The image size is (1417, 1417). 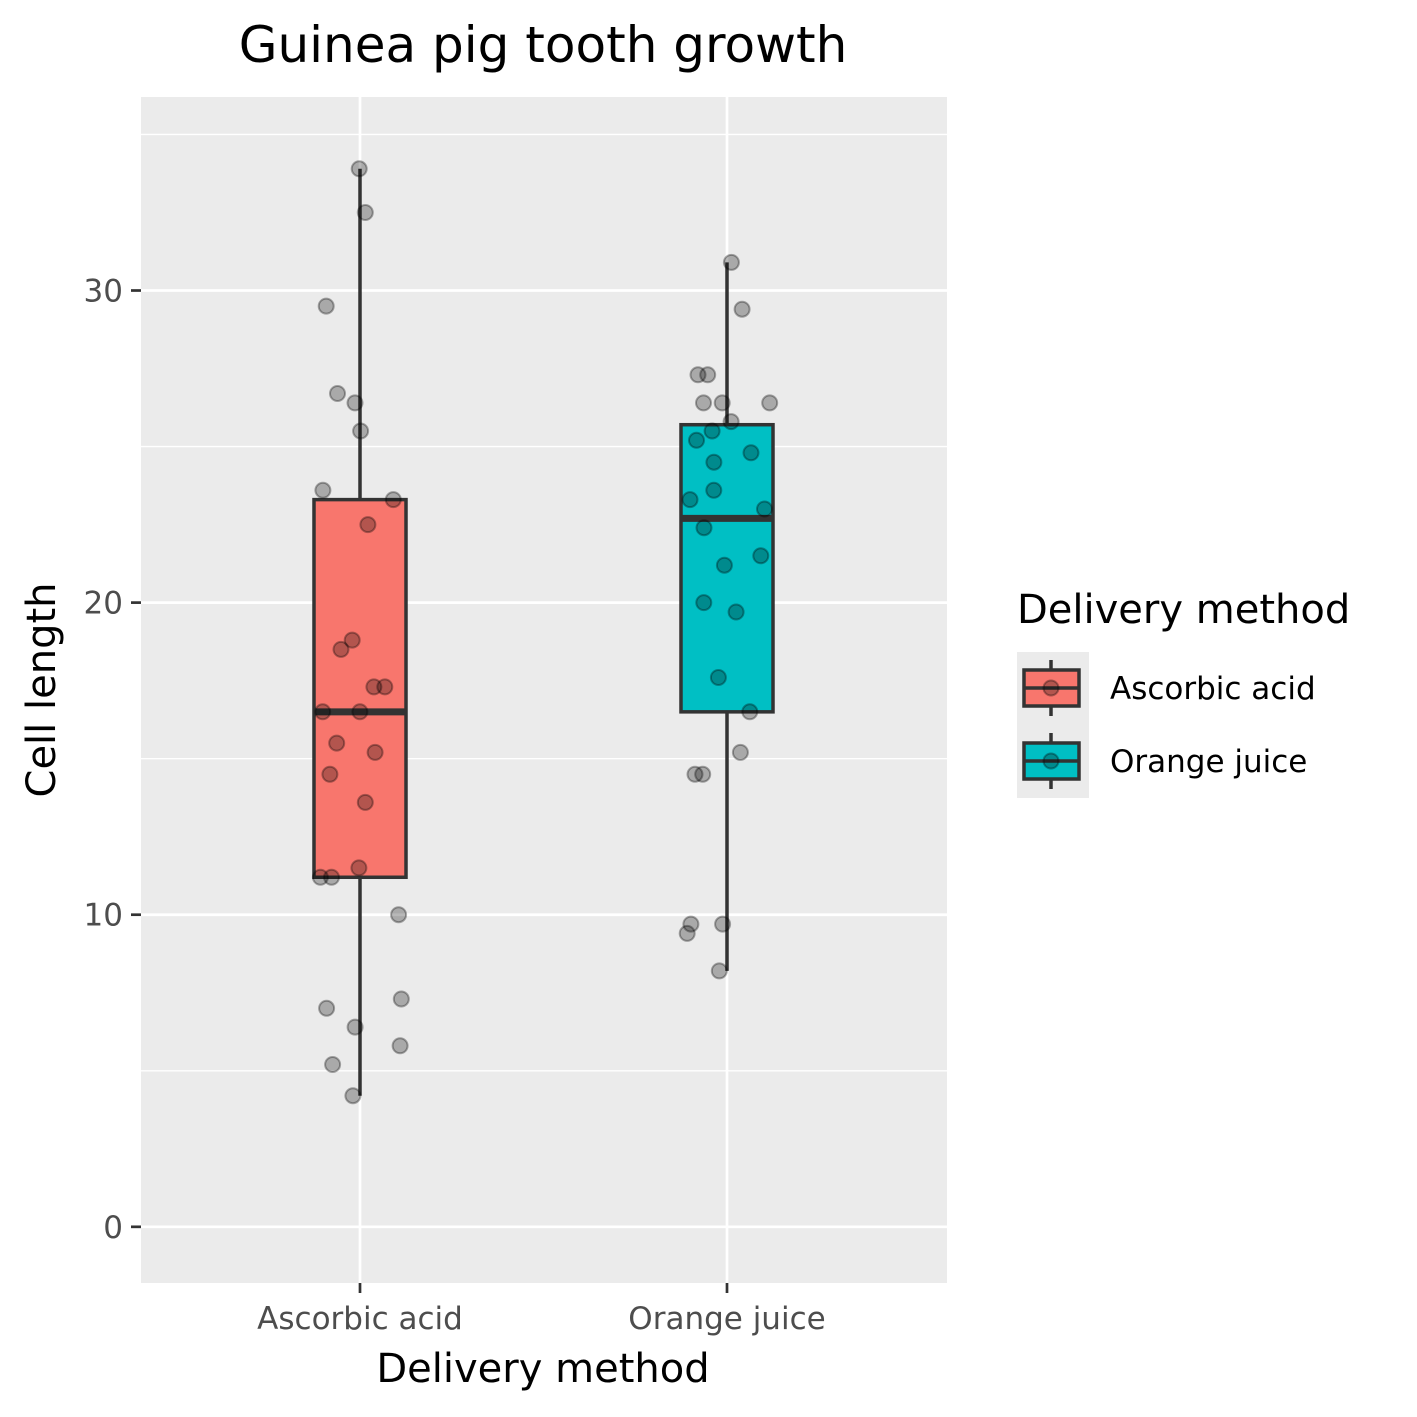 What do you see at coordinates (42, 690) in the screenshot?
I see `y-axis-title: Cell length` at bounding box center [42, 690].